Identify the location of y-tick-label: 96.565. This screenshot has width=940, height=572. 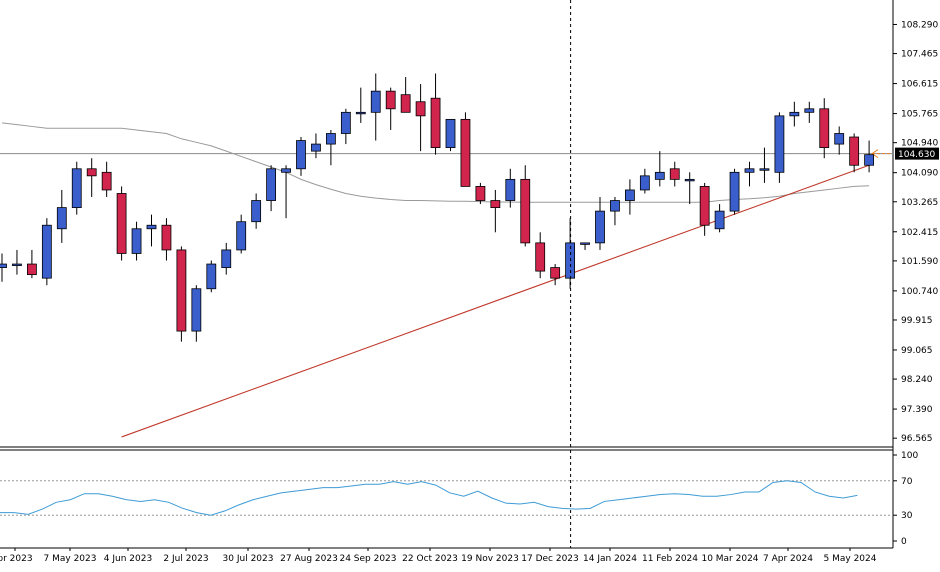
(917, 439).